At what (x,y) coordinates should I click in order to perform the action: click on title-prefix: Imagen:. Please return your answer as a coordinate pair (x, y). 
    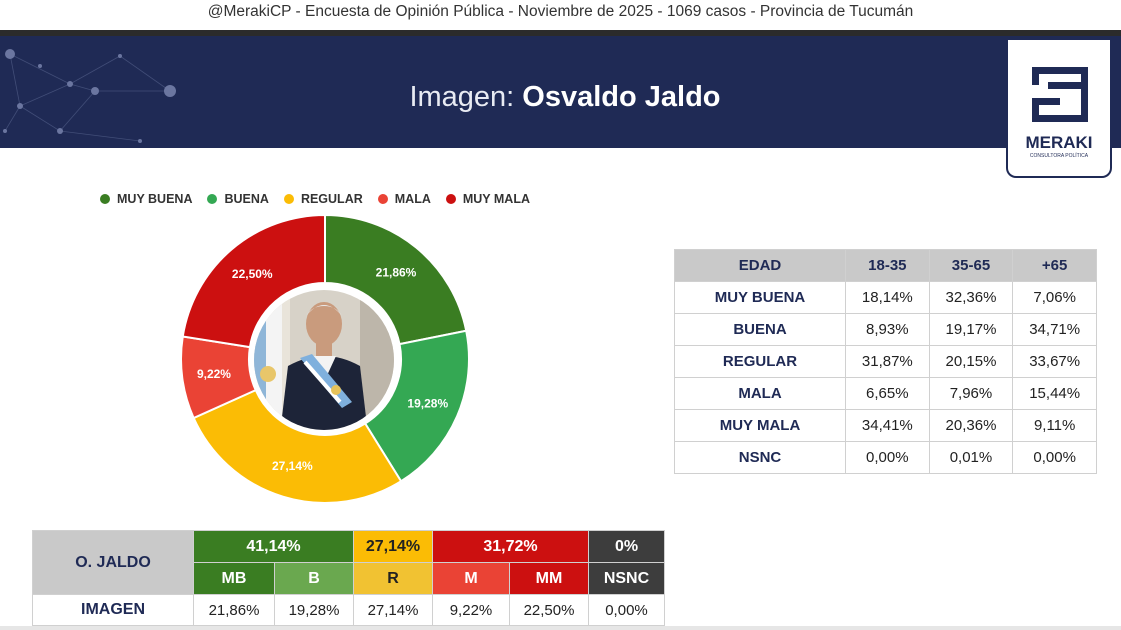
    Looking at the image, I should click on (466, 97).